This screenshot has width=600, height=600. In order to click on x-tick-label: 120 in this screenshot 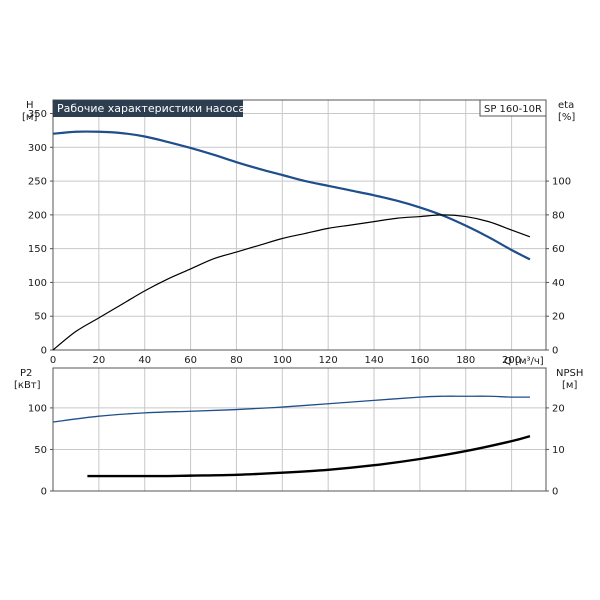, I will do `click(328, 360)`.